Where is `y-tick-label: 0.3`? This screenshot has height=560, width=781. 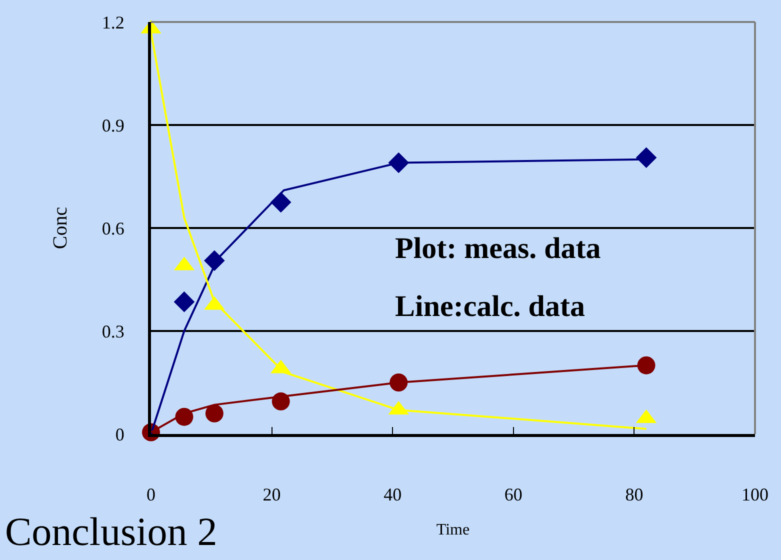 y-tick-label: 0.3 is located at coordinates (113, 331).